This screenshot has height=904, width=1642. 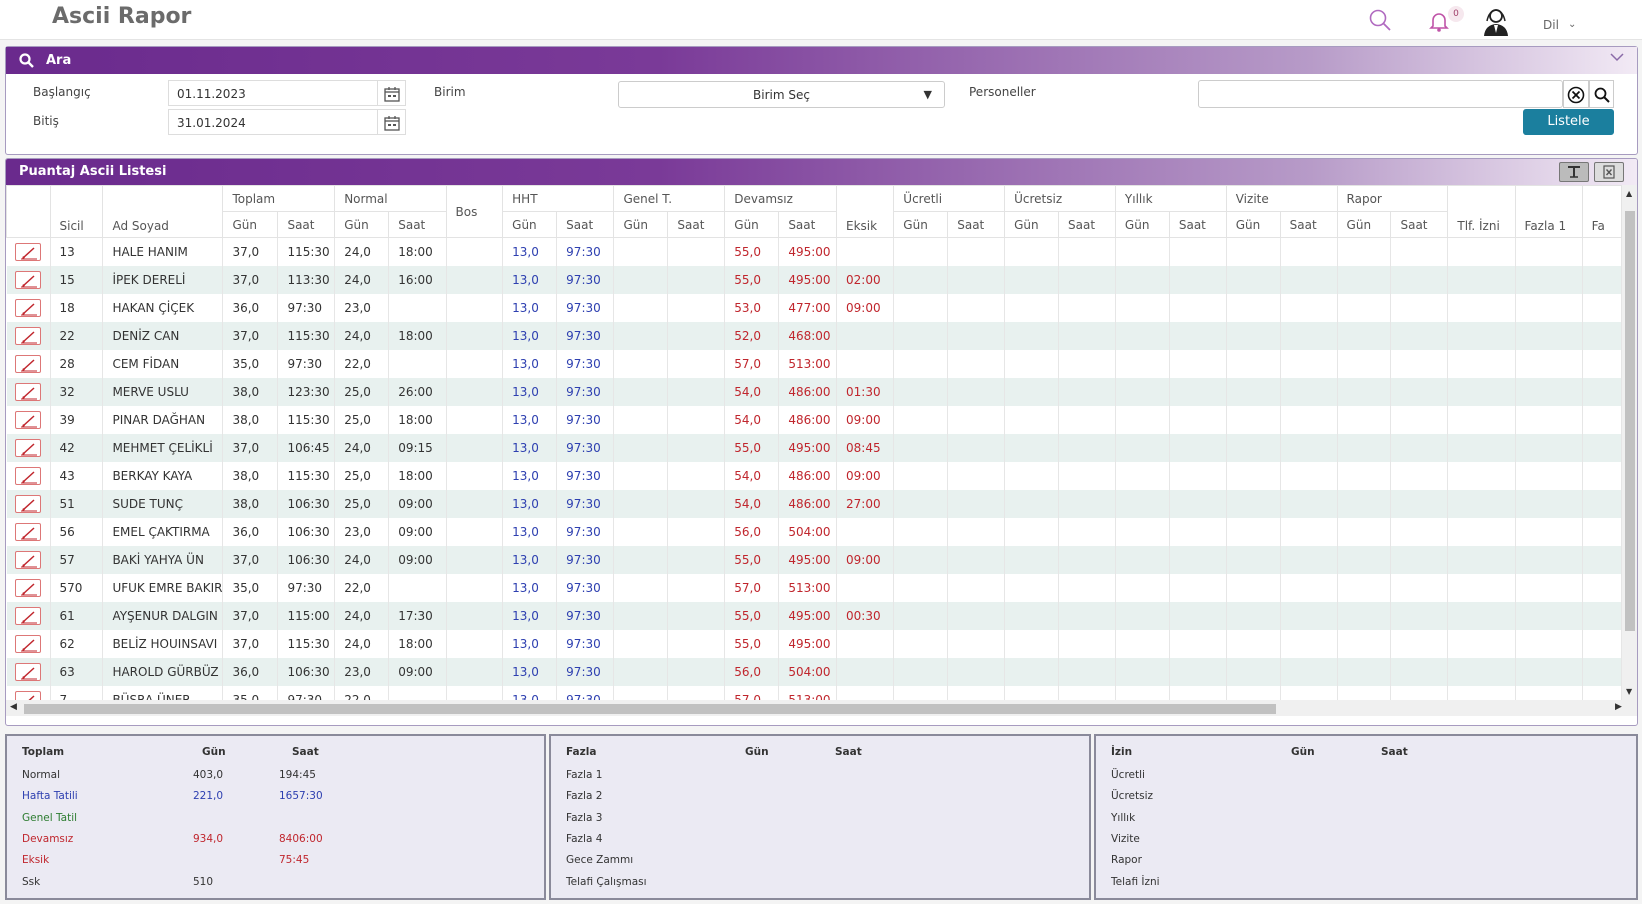 What do you see at coordinates (1629, 691) in the screenshot?
I see `scroll-down-icon: ▼` at bounding box center [1629, 691].